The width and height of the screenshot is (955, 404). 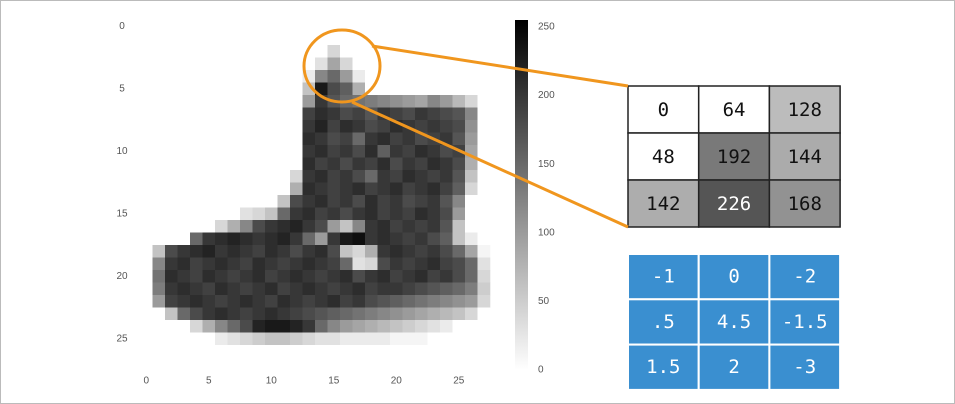 I want to click on highlight-circle, so click(x=342, y=66).